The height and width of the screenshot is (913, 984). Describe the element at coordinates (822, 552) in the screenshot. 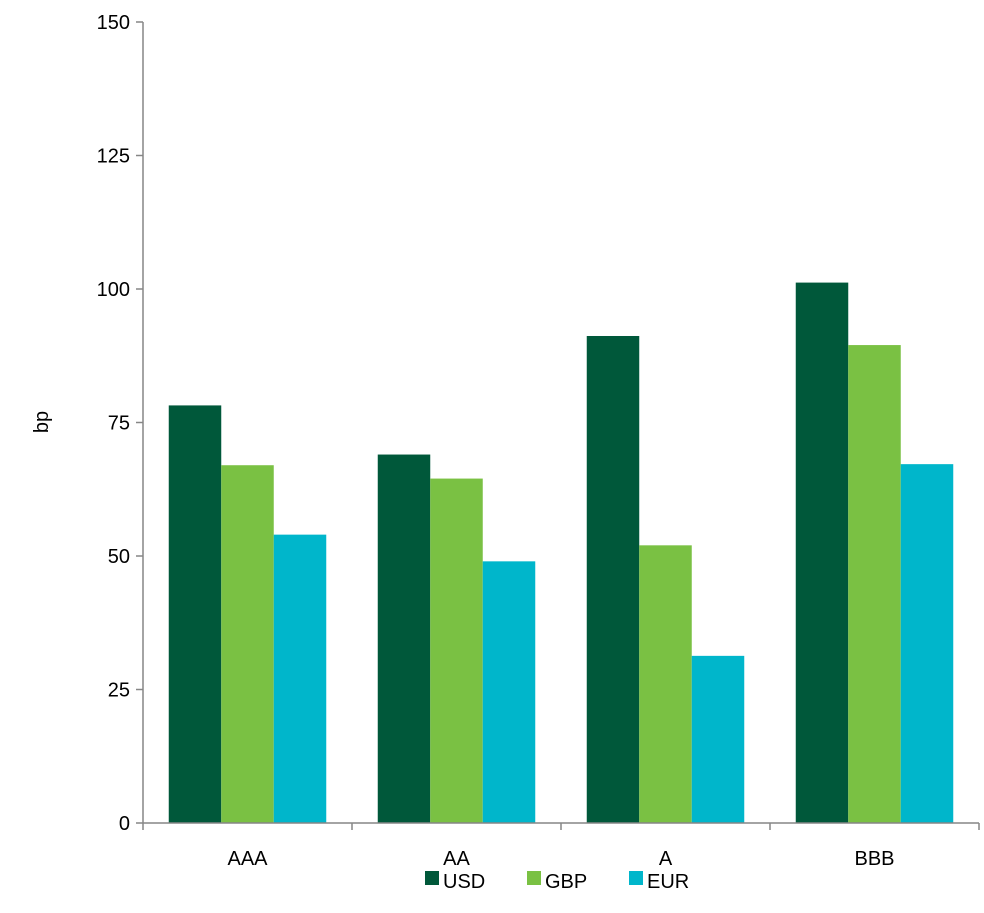

I see `bar-usd-bbb` at that location.